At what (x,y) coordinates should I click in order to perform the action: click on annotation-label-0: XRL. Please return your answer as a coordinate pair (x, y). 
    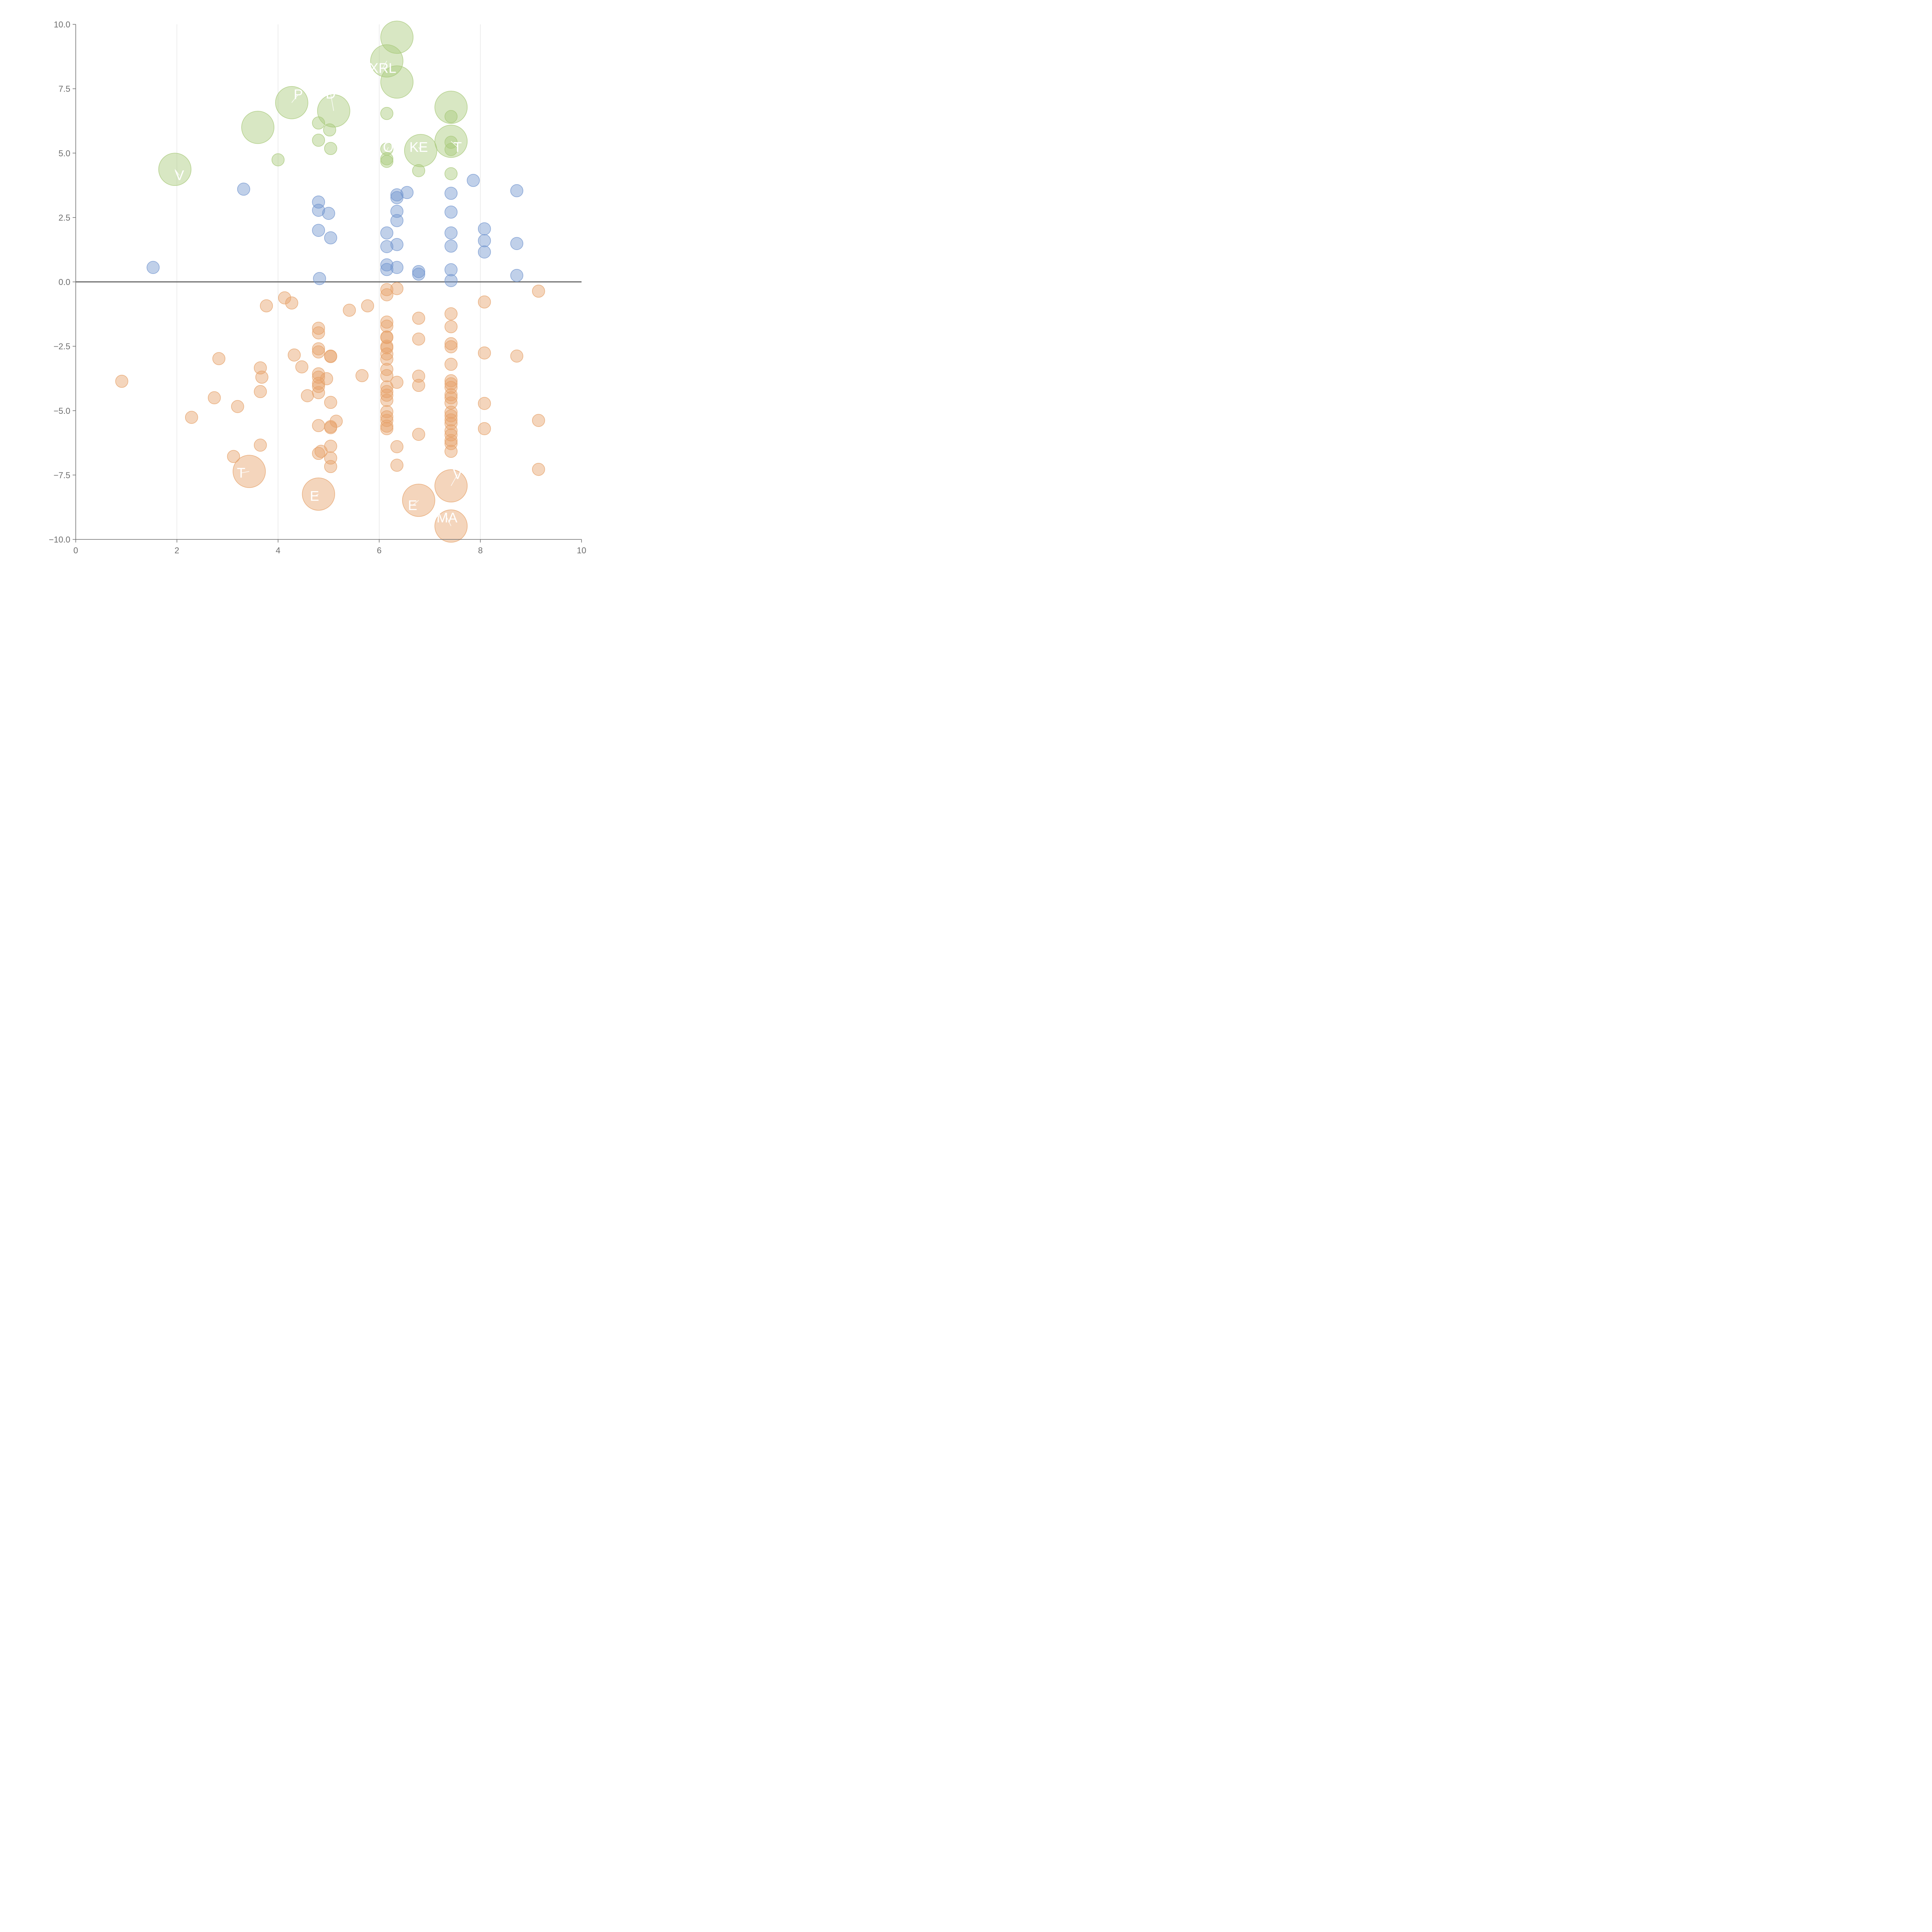
    Looking at the image, I should click on (383, 68).